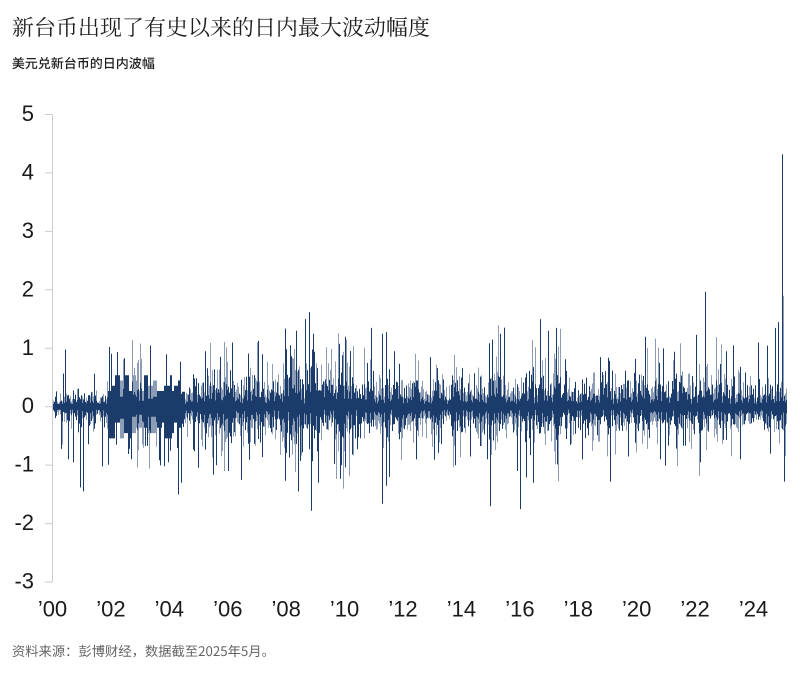 The image size is (800, 673). What do you see at coordinates (24, 464) in the screenshot?
I see `svg-text: -1` at bounding box center [24, 464].